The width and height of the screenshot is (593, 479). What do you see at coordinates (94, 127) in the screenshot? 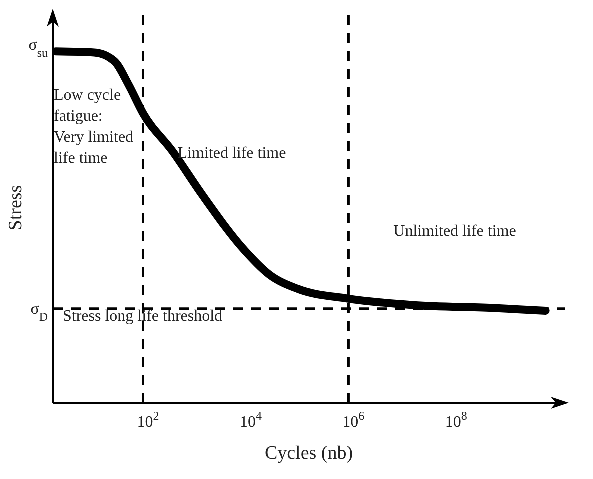
I see `annotation: Low cycle fatigue: Very limited life time` at bounding box center [94, 127].